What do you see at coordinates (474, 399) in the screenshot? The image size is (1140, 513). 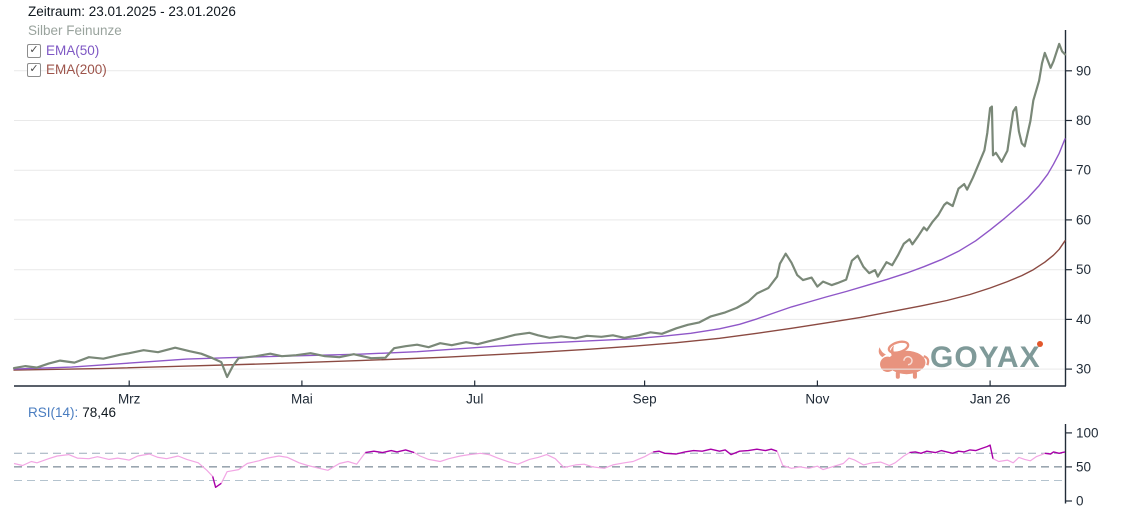 I see `x-tick-label-Jul: Jul` at bounding box center [474, 399].